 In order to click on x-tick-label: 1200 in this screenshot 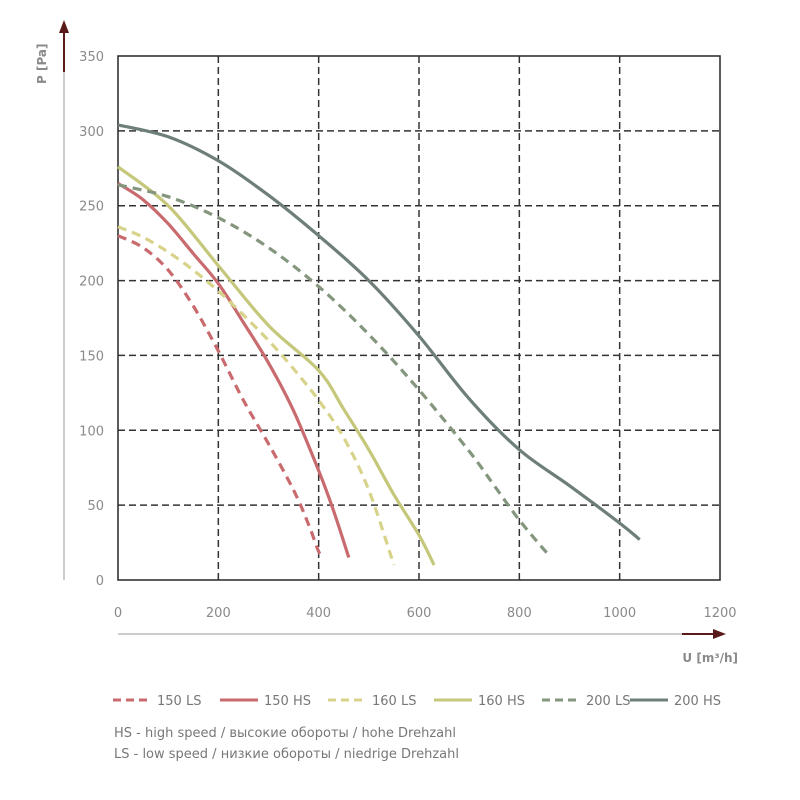, I will do `click(719, 613)`.